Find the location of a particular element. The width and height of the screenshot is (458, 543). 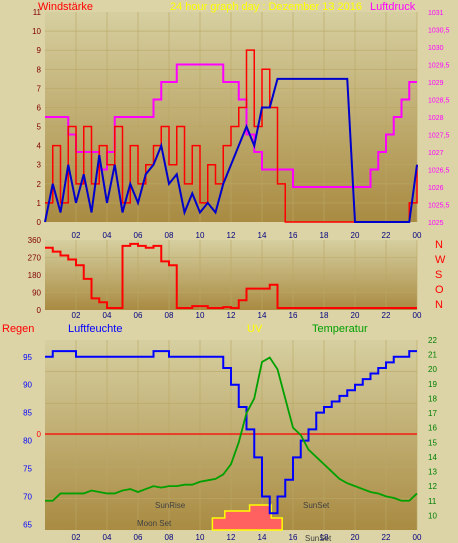

pressure-y-tick-label: 1031 is located at coordinates (436, 13).